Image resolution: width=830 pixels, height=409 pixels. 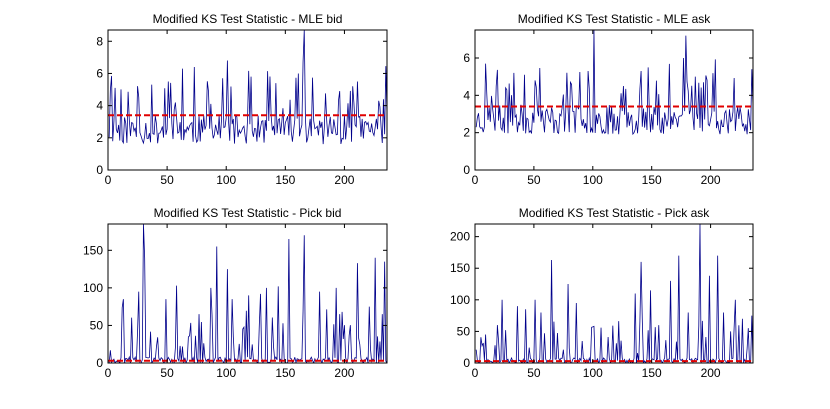 I want to click on series-line-pick-bid, so click(x=247, y=293).